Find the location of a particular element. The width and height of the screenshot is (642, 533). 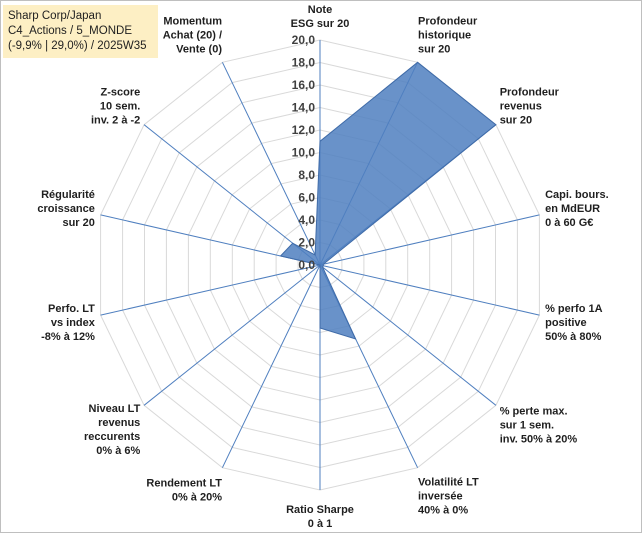

axis-label: % perte max. sur 1 sem. inv. 50% à 20% is located at coordinates (539, 426).